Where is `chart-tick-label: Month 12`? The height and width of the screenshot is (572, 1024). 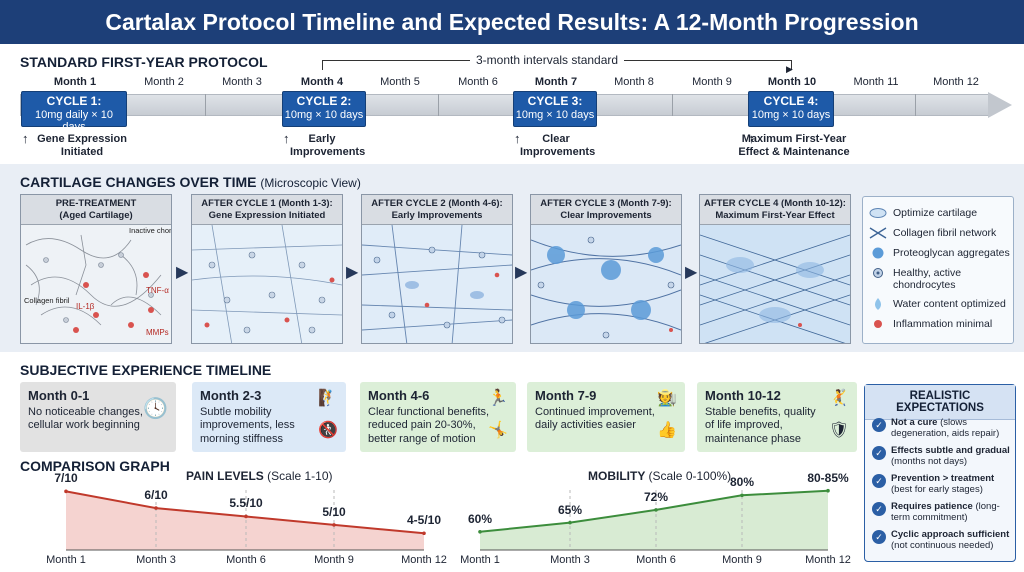
chart-tick-label: Month 12 is located at coordinates (424, 560).